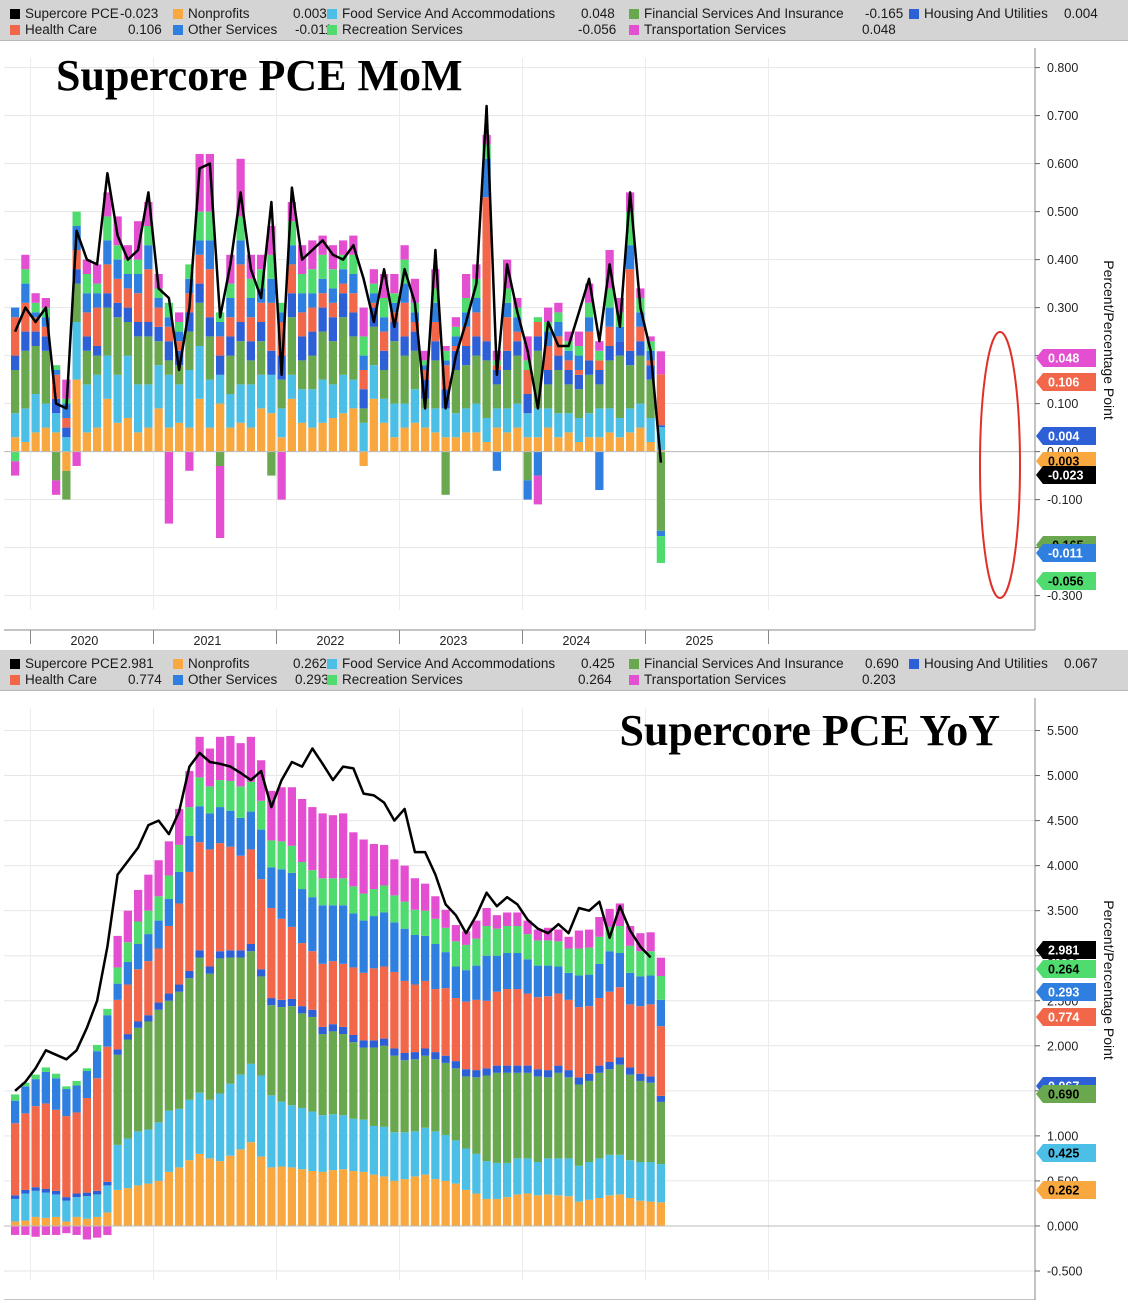  Describe the element at coordinates (884, 13) in the screenshot. I see `legend-value: -0.165` at that location.